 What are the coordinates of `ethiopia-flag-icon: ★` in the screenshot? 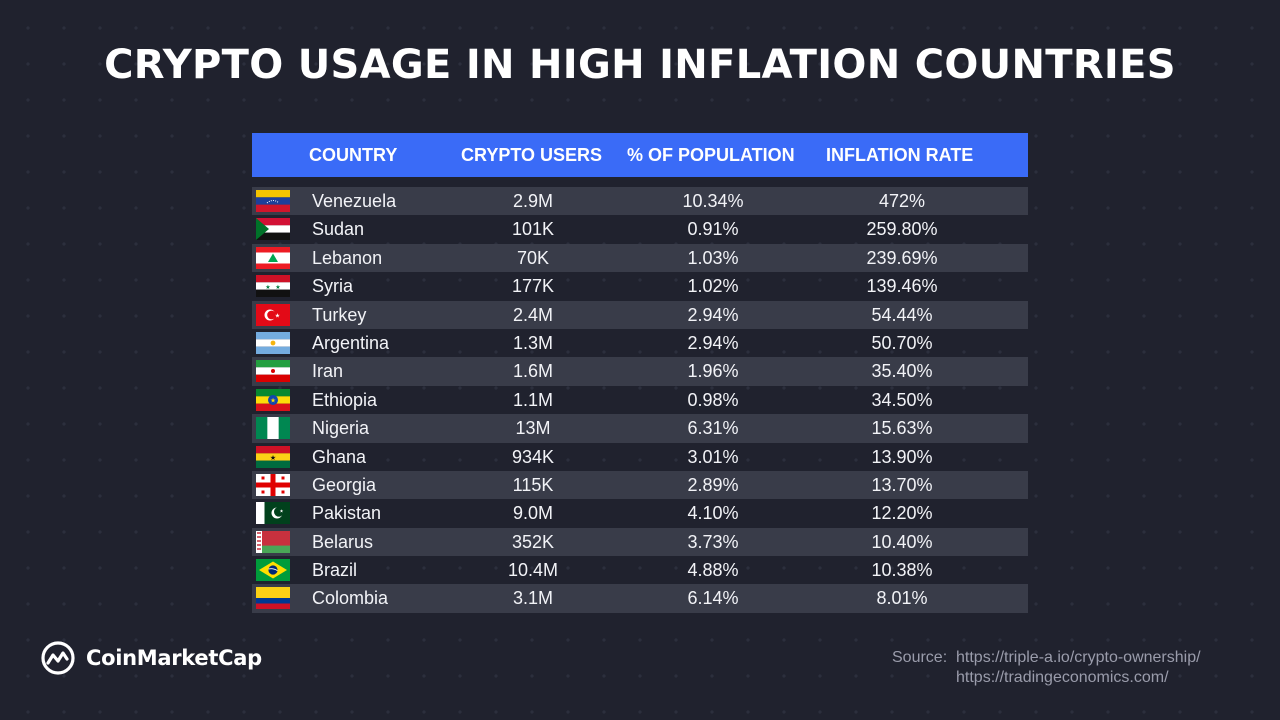 It's located at (273, 399).